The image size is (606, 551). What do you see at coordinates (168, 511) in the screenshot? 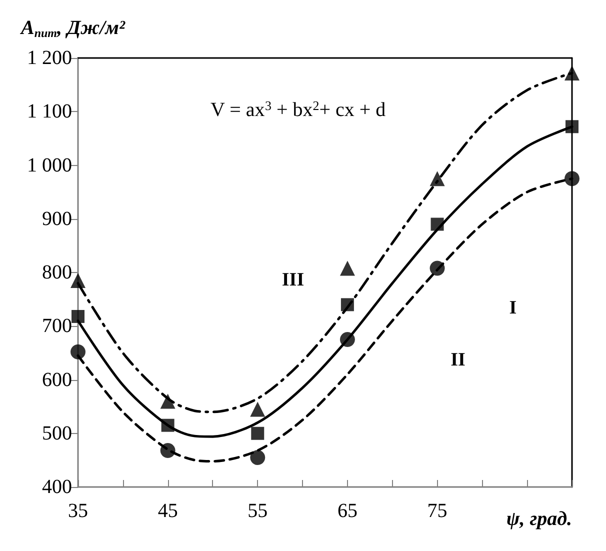
I see `x-tick-label: 45` at bounding box center [168, 511].